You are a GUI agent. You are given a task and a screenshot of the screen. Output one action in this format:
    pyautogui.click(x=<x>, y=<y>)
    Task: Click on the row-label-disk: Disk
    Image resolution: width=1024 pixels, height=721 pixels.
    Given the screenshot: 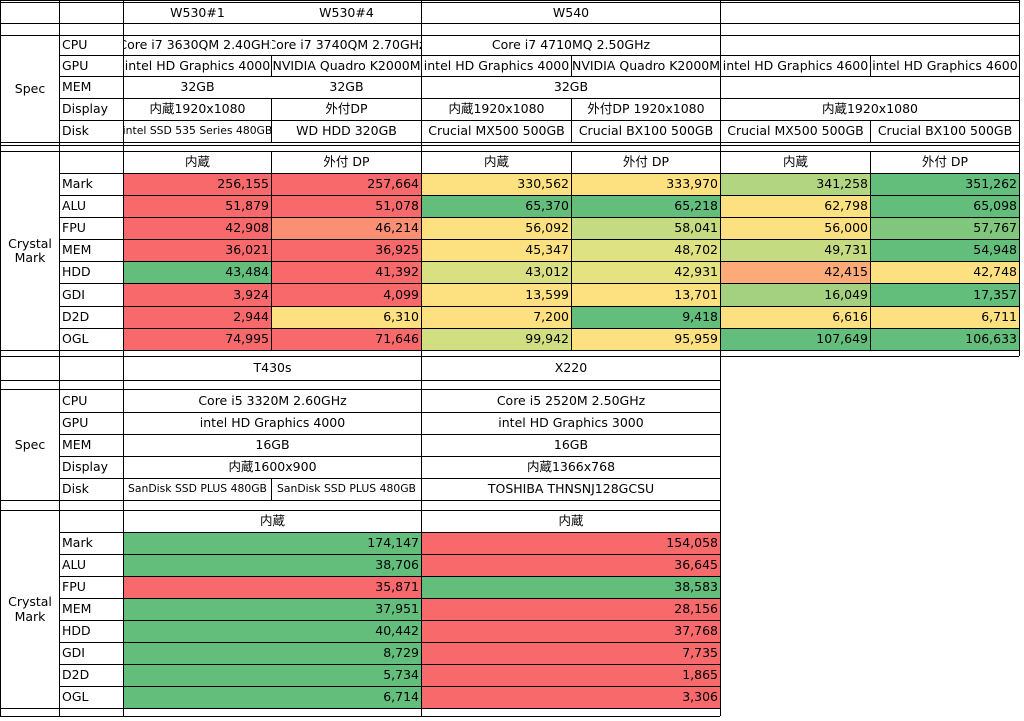 What is the action you would take?
    pyautogui.click(x=75, y=489)
    